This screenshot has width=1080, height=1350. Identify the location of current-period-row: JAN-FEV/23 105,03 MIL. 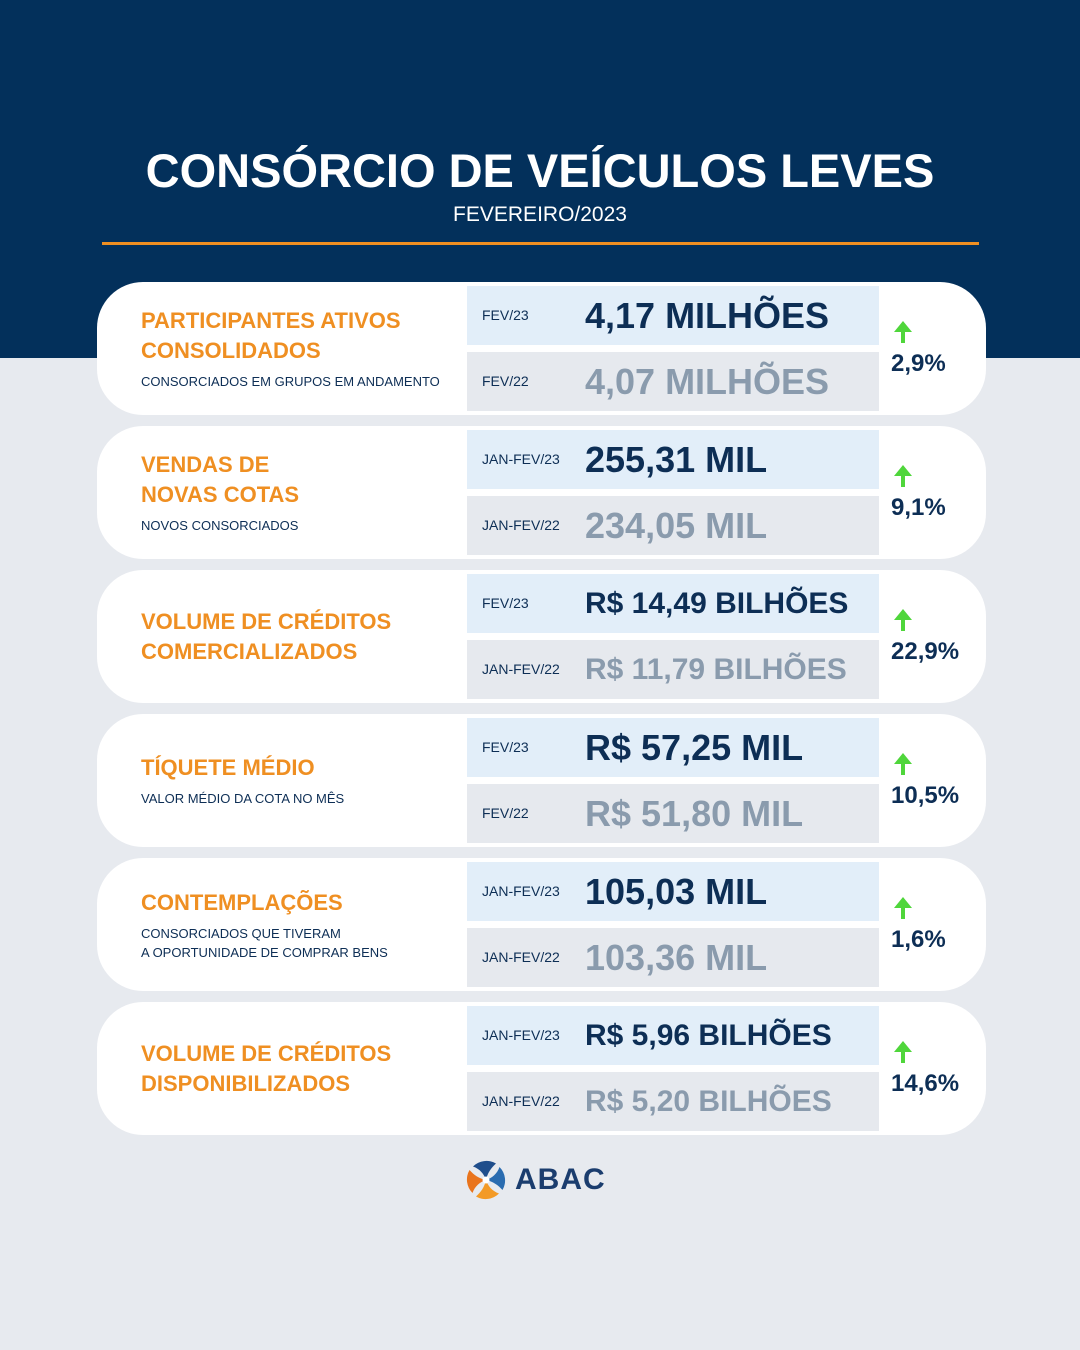
(673, 891).